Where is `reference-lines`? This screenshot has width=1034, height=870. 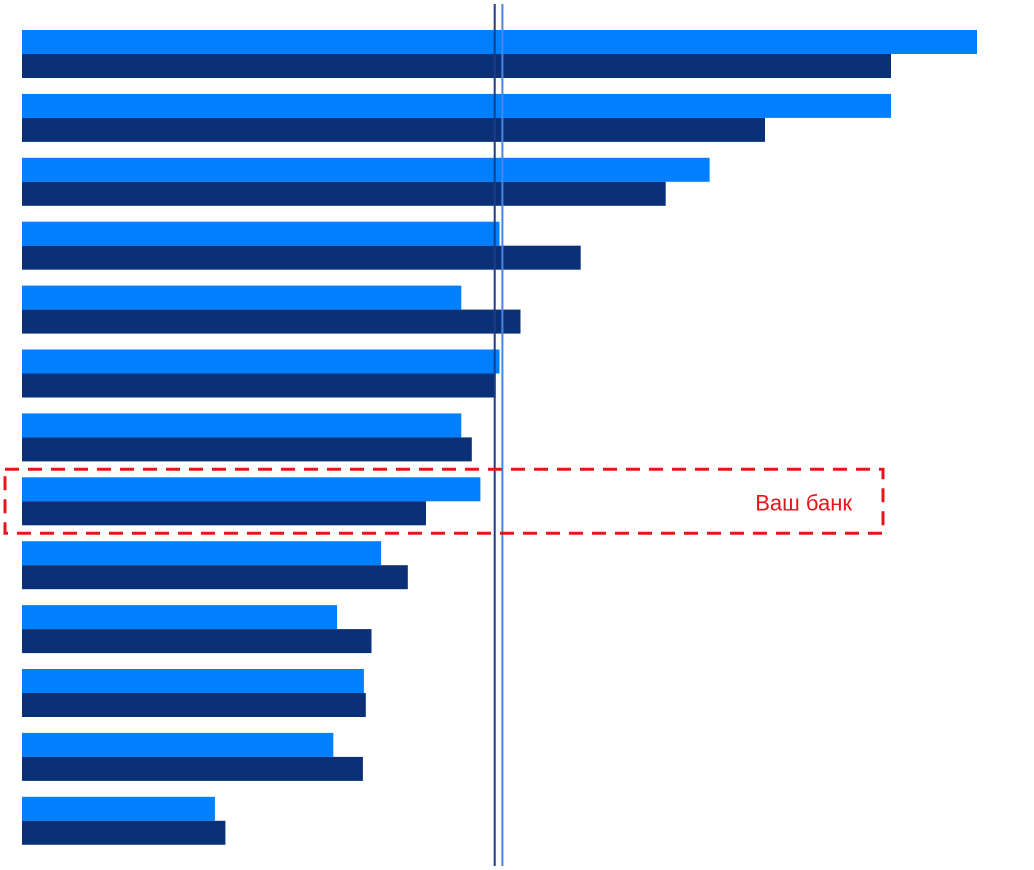 reference-lines is located at coordinates (498, 435).